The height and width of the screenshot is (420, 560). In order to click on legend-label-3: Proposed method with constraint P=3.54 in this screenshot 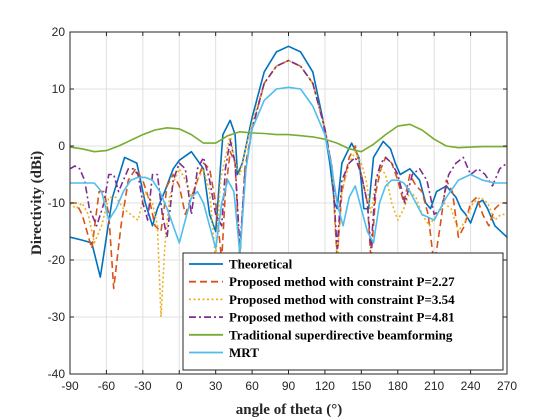, I will do `click(342, 299)`.